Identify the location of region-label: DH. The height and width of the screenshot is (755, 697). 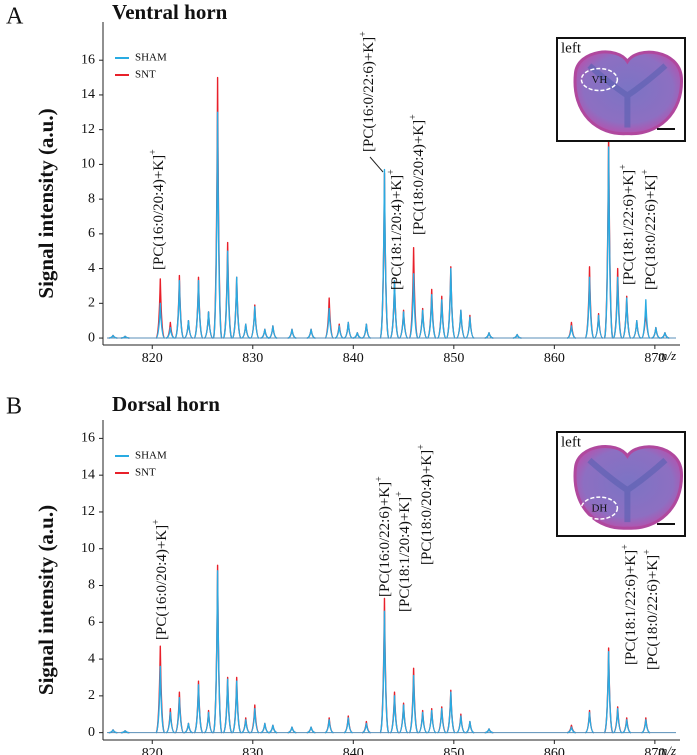
(599, 509).